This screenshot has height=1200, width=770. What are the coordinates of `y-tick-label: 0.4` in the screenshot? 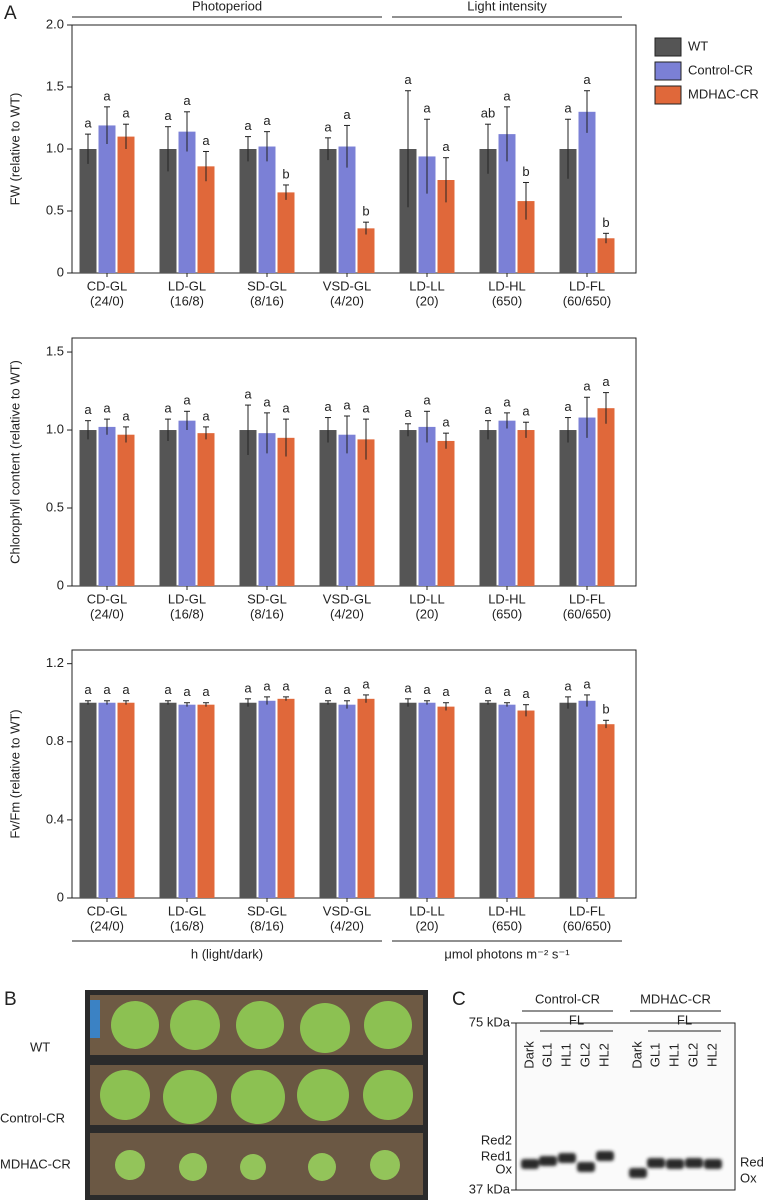 It's located at (55, 818).